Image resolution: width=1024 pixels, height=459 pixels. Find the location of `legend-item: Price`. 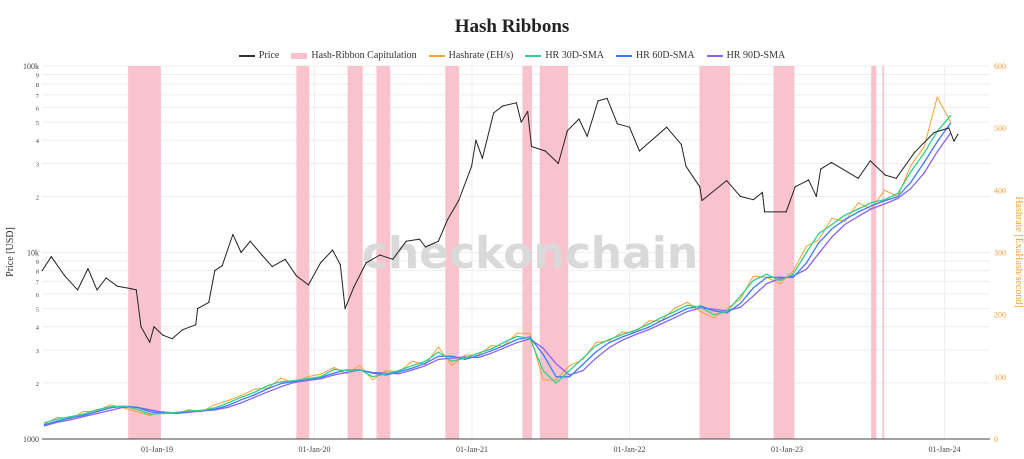

legend-item: Price is located at coordinates (258, 55).